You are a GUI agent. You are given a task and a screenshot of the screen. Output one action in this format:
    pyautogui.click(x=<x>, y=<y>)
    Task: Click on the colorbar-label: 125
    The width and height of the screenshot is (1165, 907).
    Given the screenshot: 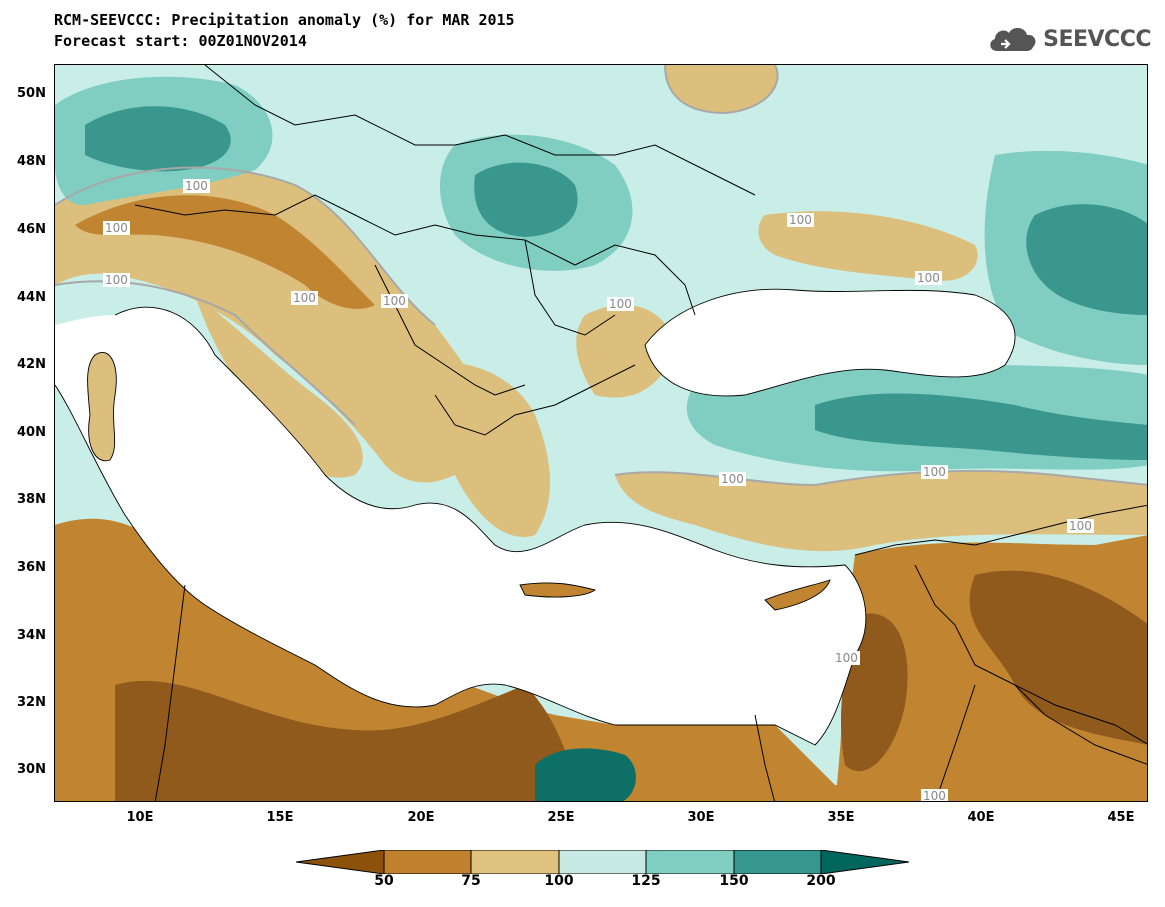 What is the action you would take?
    pyautogui.click(x=646, y=881)
    